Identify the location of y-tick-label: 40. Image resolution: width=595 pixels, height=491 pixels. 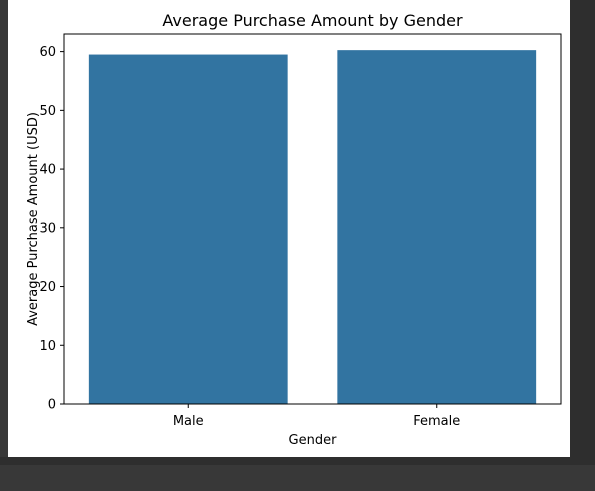
(47, 170).